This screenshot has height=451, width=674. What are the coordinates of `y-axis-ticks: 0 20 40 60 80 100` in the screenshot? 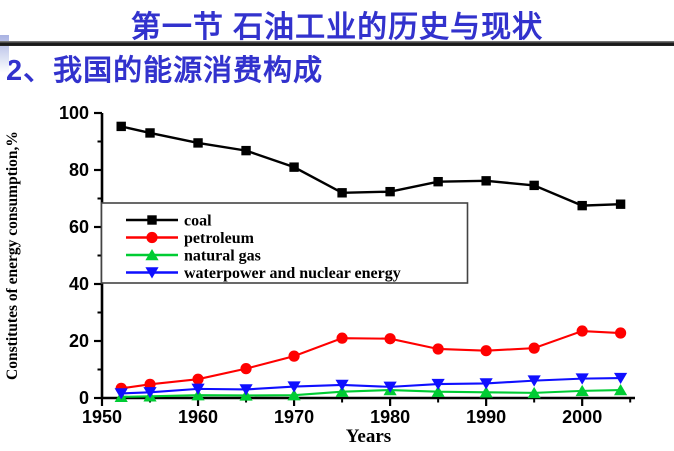 It's located at (80, 255).